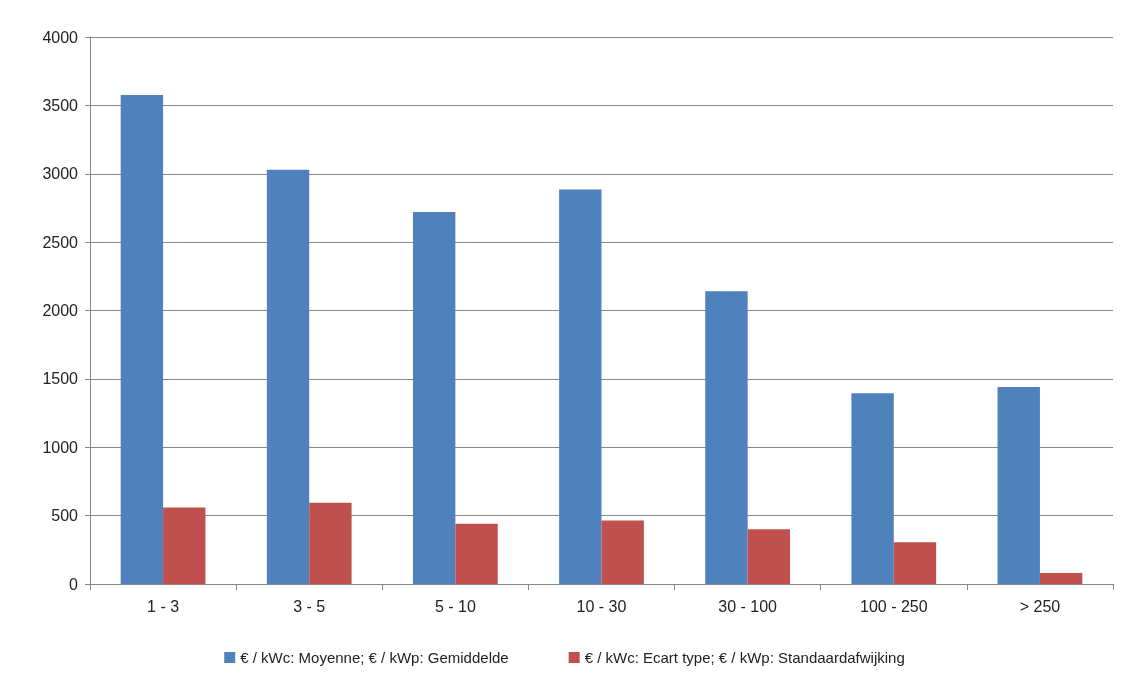 This screenshot has height=684, width=1129. I want to click on y-tick-label: 3500, so click(60, 105).